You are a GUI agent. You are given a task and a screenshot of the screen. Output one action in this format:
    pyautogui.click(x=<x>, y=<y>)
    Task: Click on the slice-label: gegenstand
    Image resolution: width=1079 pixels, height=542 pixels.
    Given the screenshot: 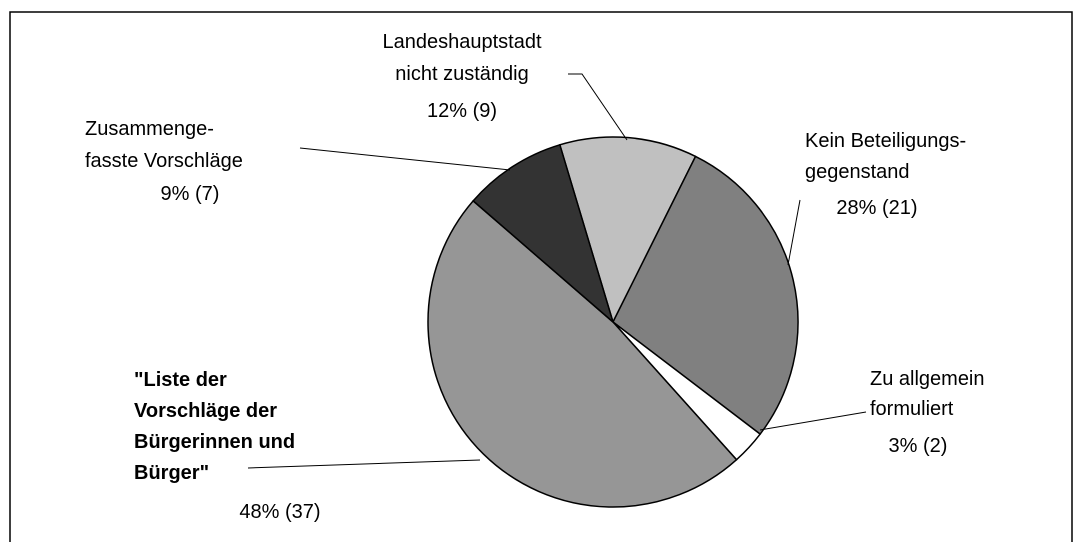 What is the action you would take?
    pyautogui.click(x=857, y=172)
    